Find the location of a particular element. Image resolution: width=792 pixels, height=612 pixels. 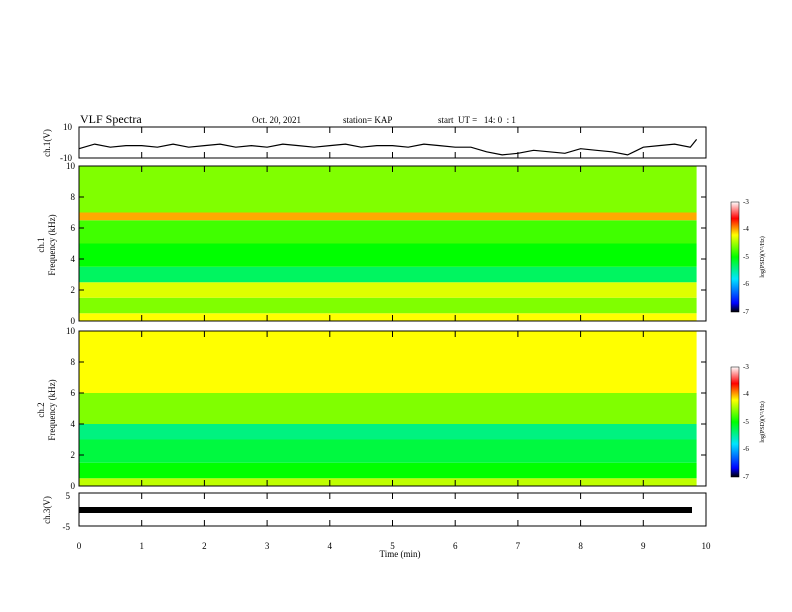

xtick-label: 1 is located at coordinates (141, 546).